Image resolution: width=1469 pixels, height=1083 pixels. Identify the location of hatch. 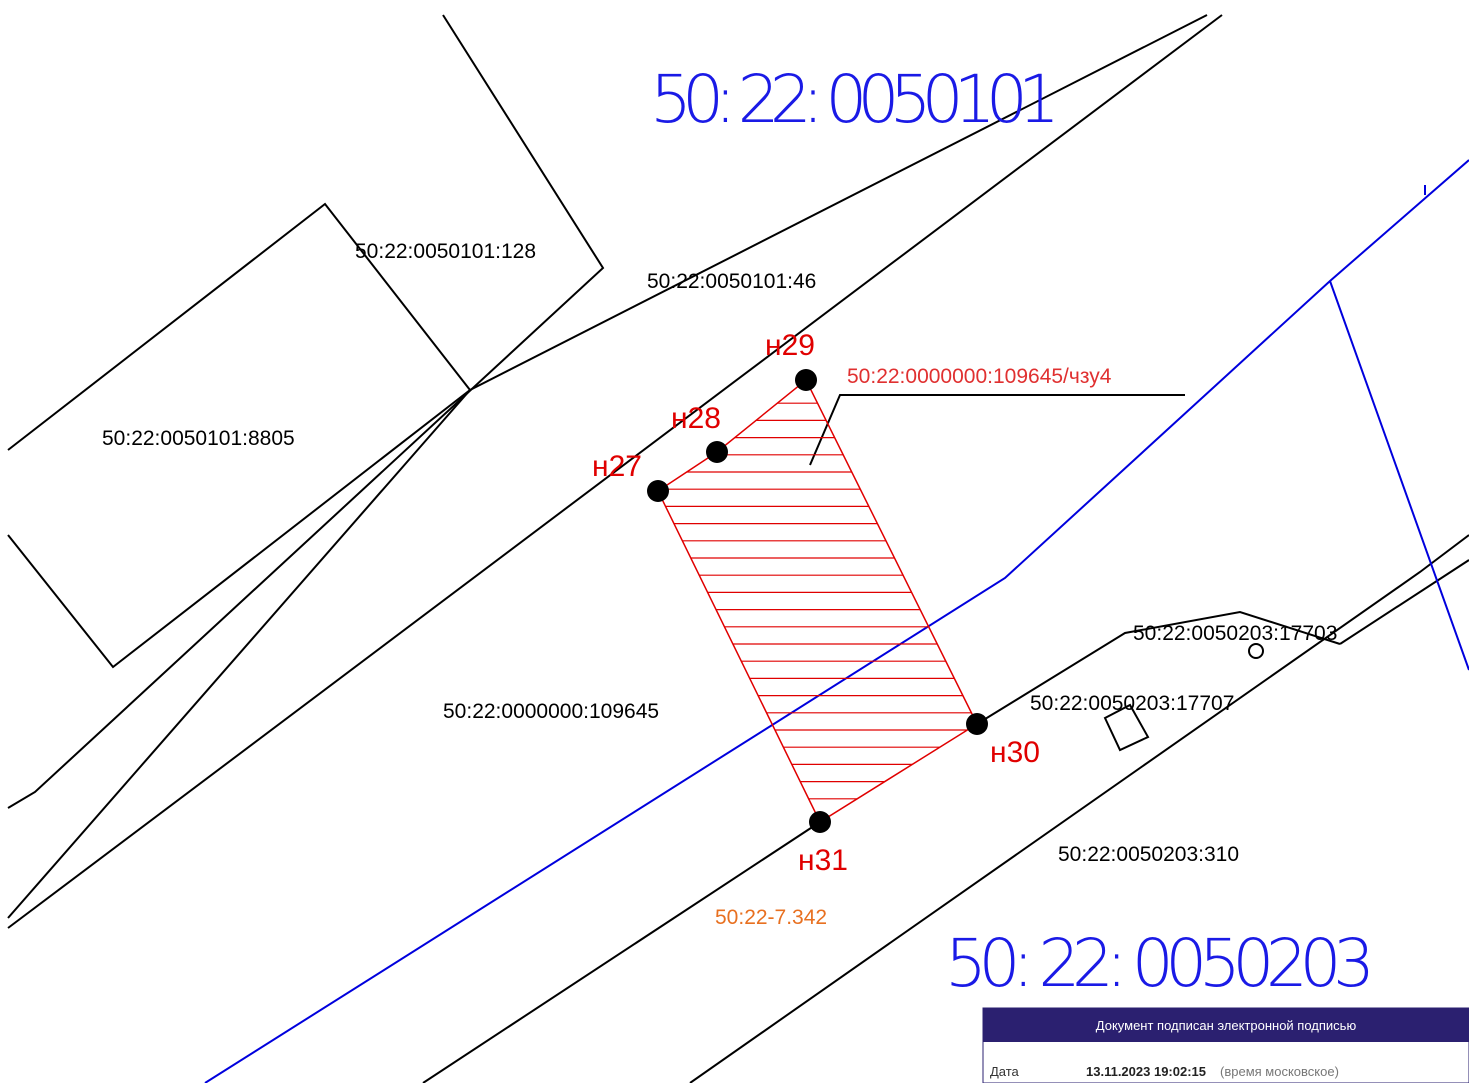
(817, 601).